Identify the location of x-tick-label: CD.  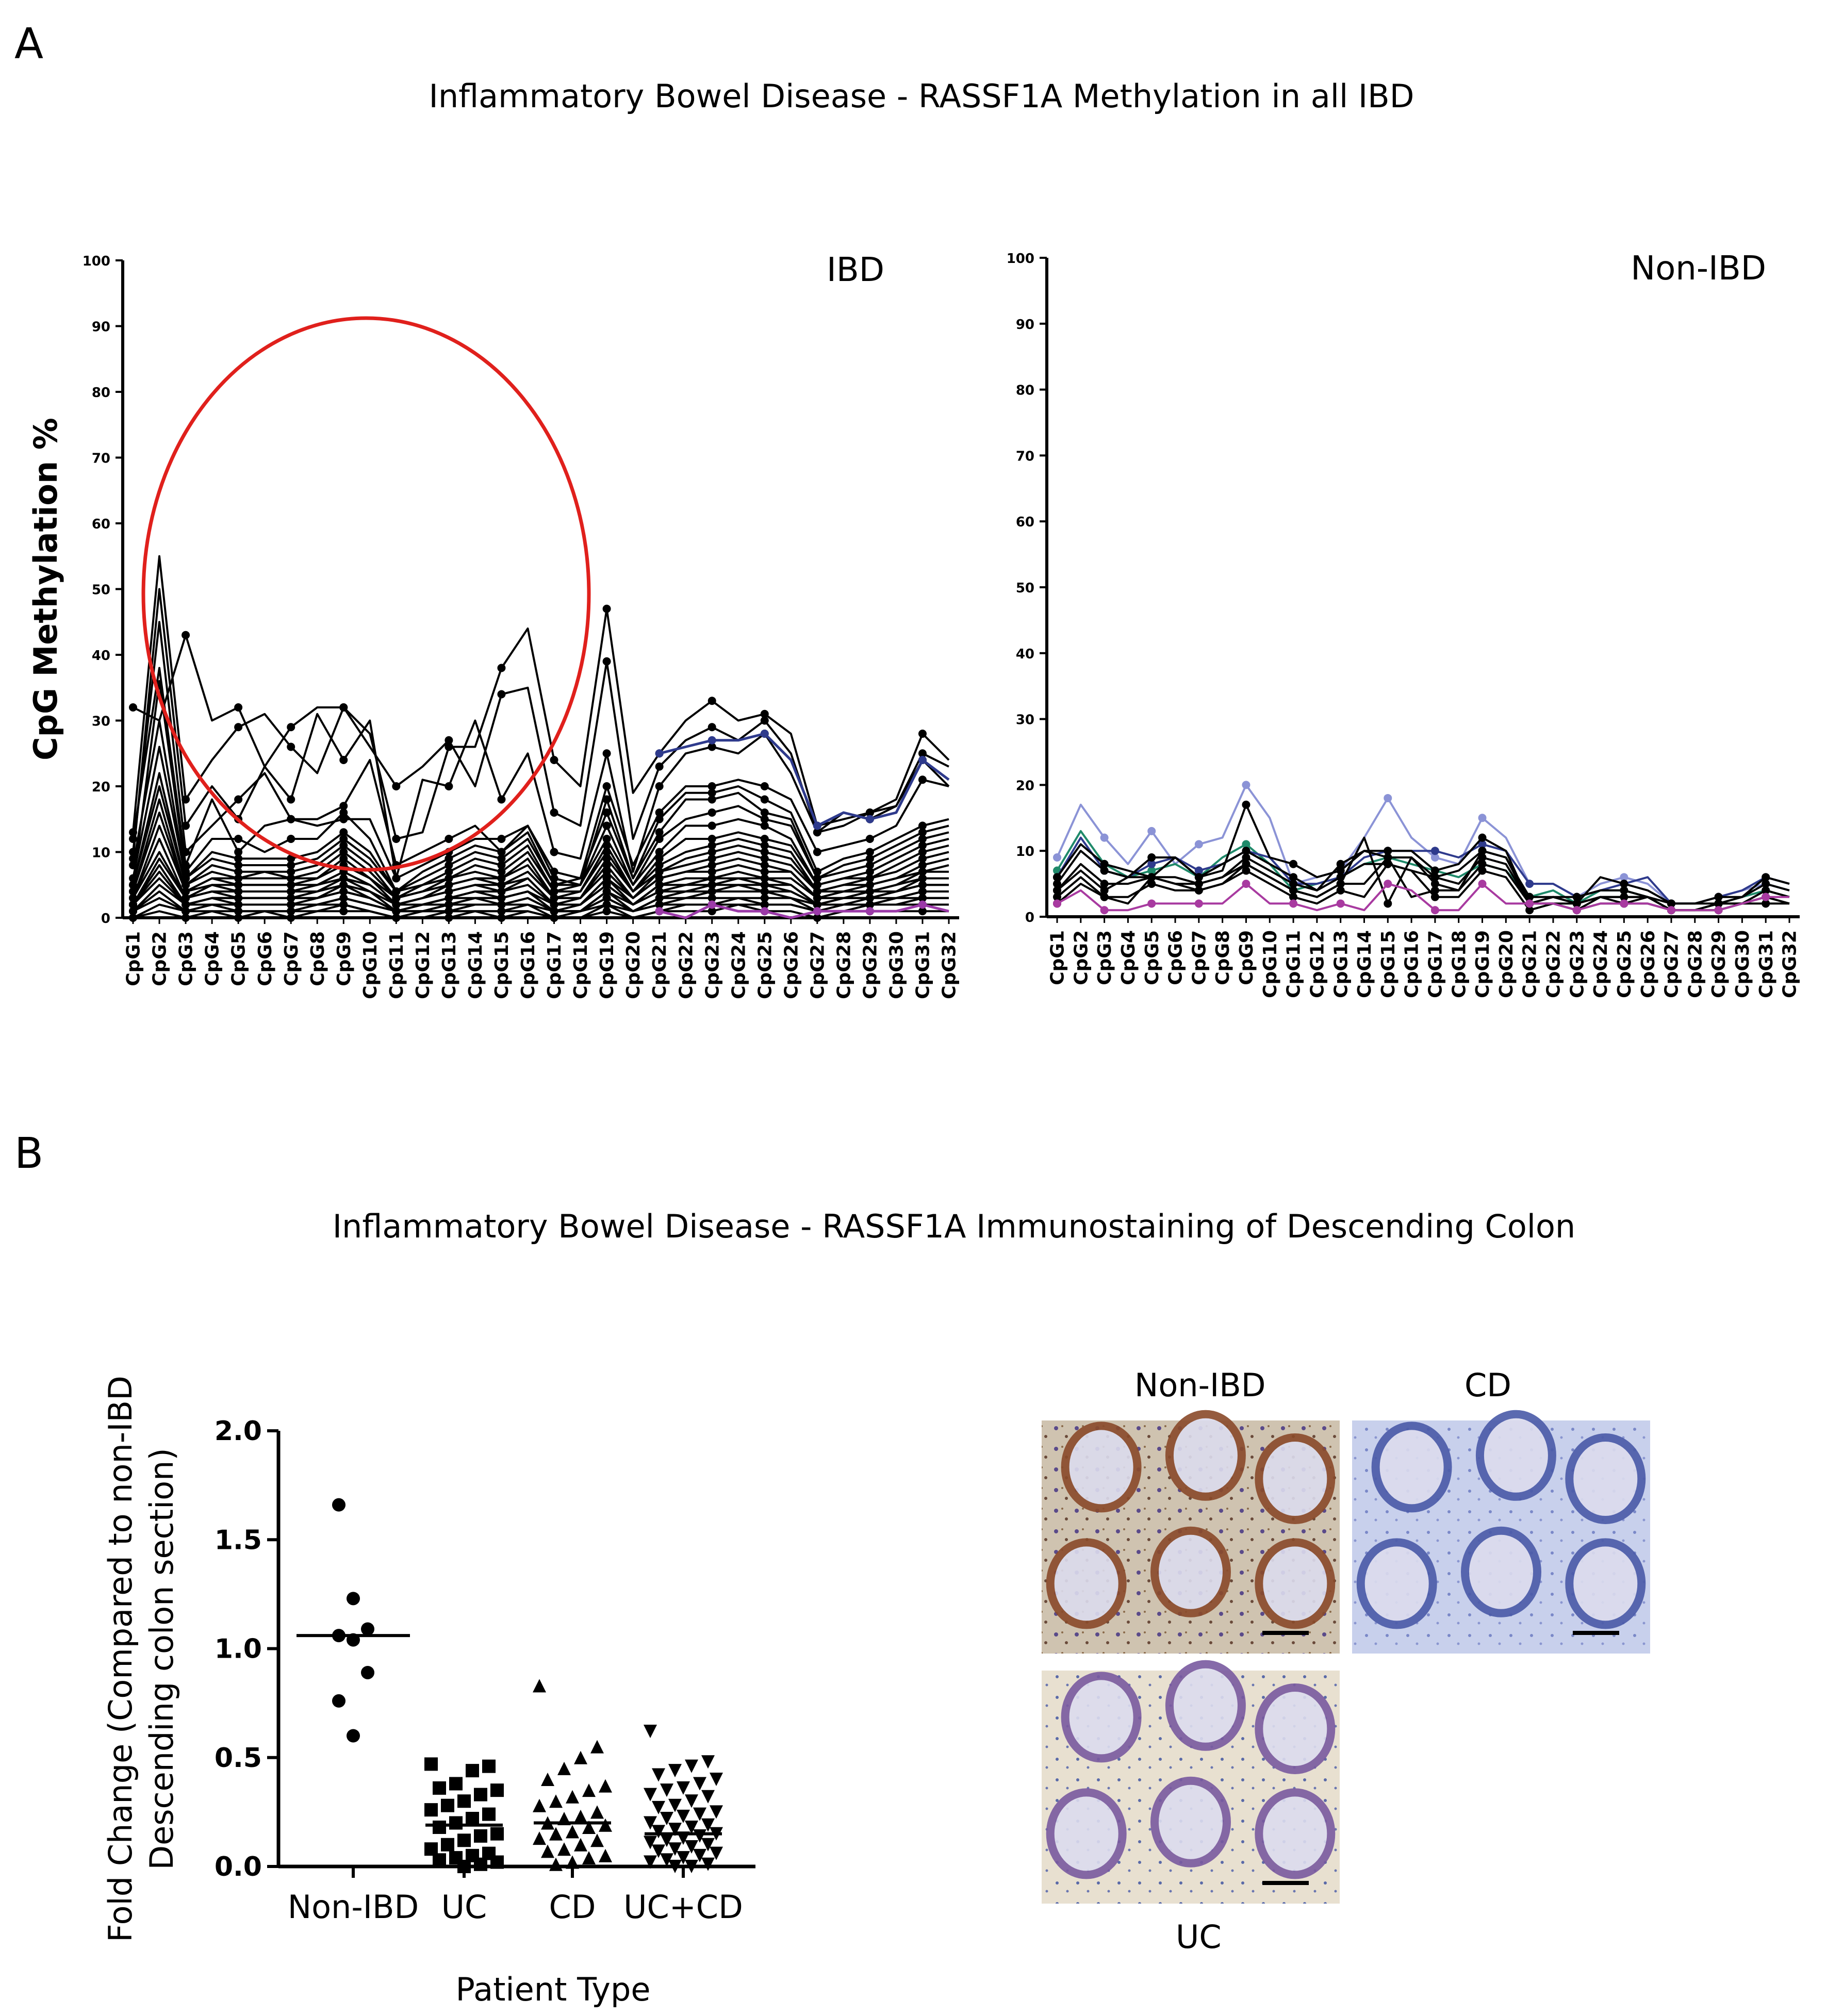
(572, 1907).